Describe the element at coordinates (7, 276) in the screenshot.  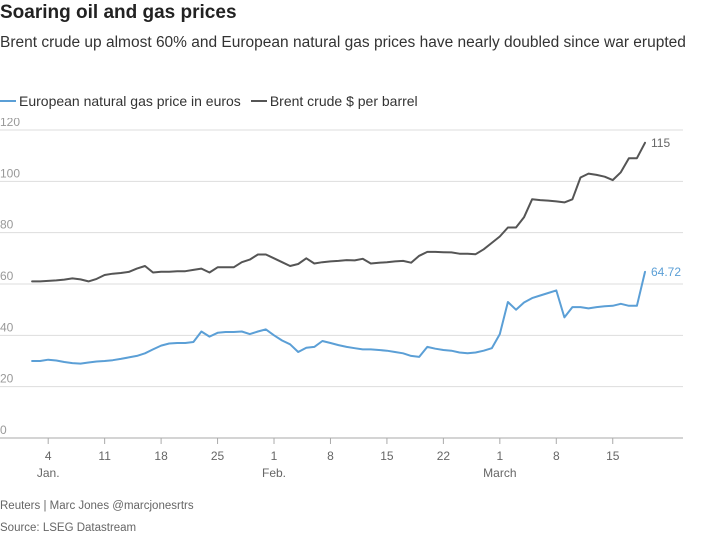
I see `y-tick-label-60: 60` at that location.